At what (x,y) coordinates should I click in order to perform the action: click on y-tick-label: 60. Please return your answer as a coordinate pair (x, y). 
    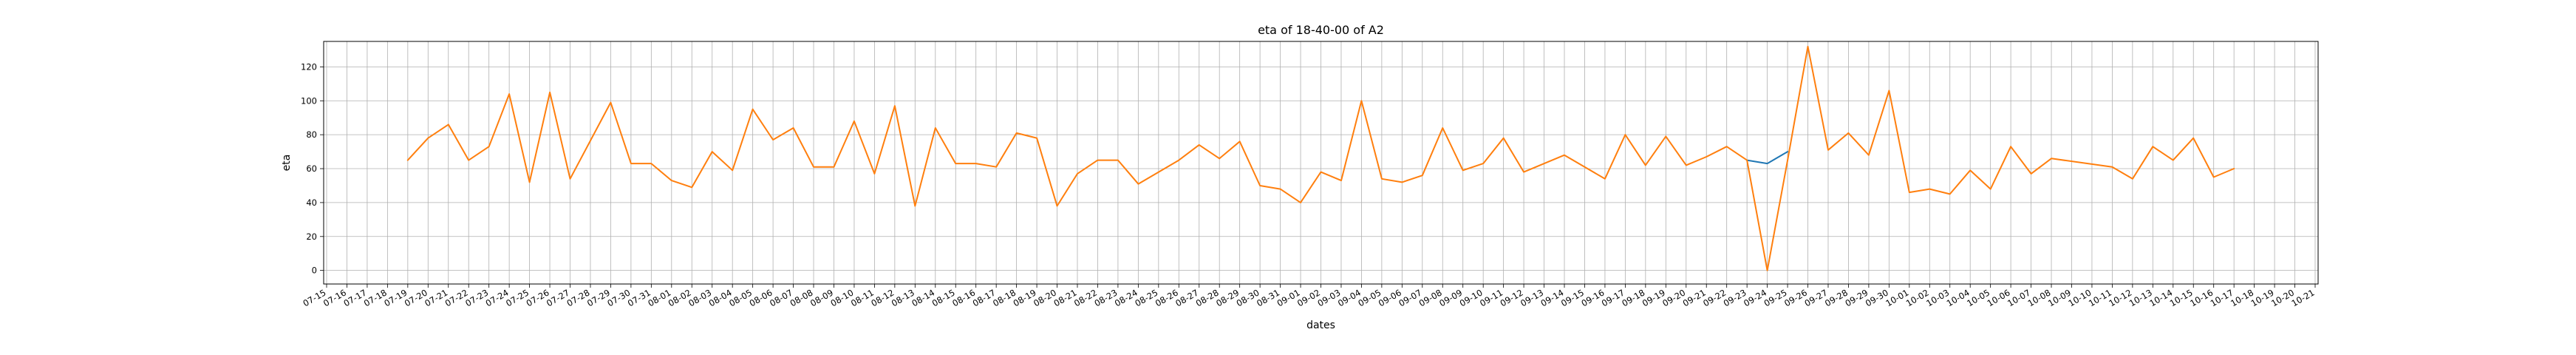
    Looking at the image, I should click on (311, 168).